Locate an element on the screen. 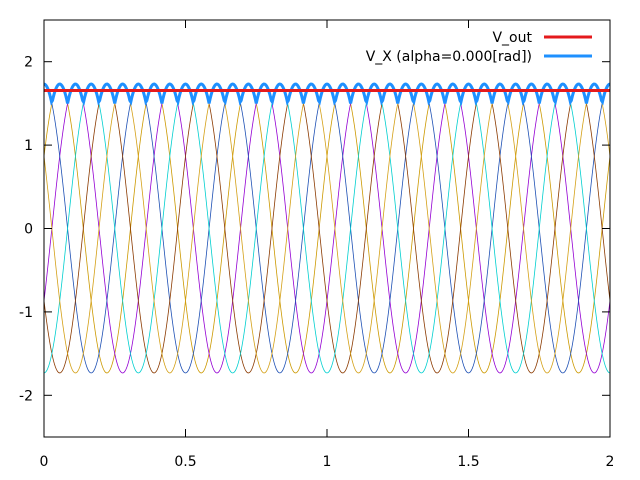  y-tick-label: 2 is located at coordinates (28, 63).